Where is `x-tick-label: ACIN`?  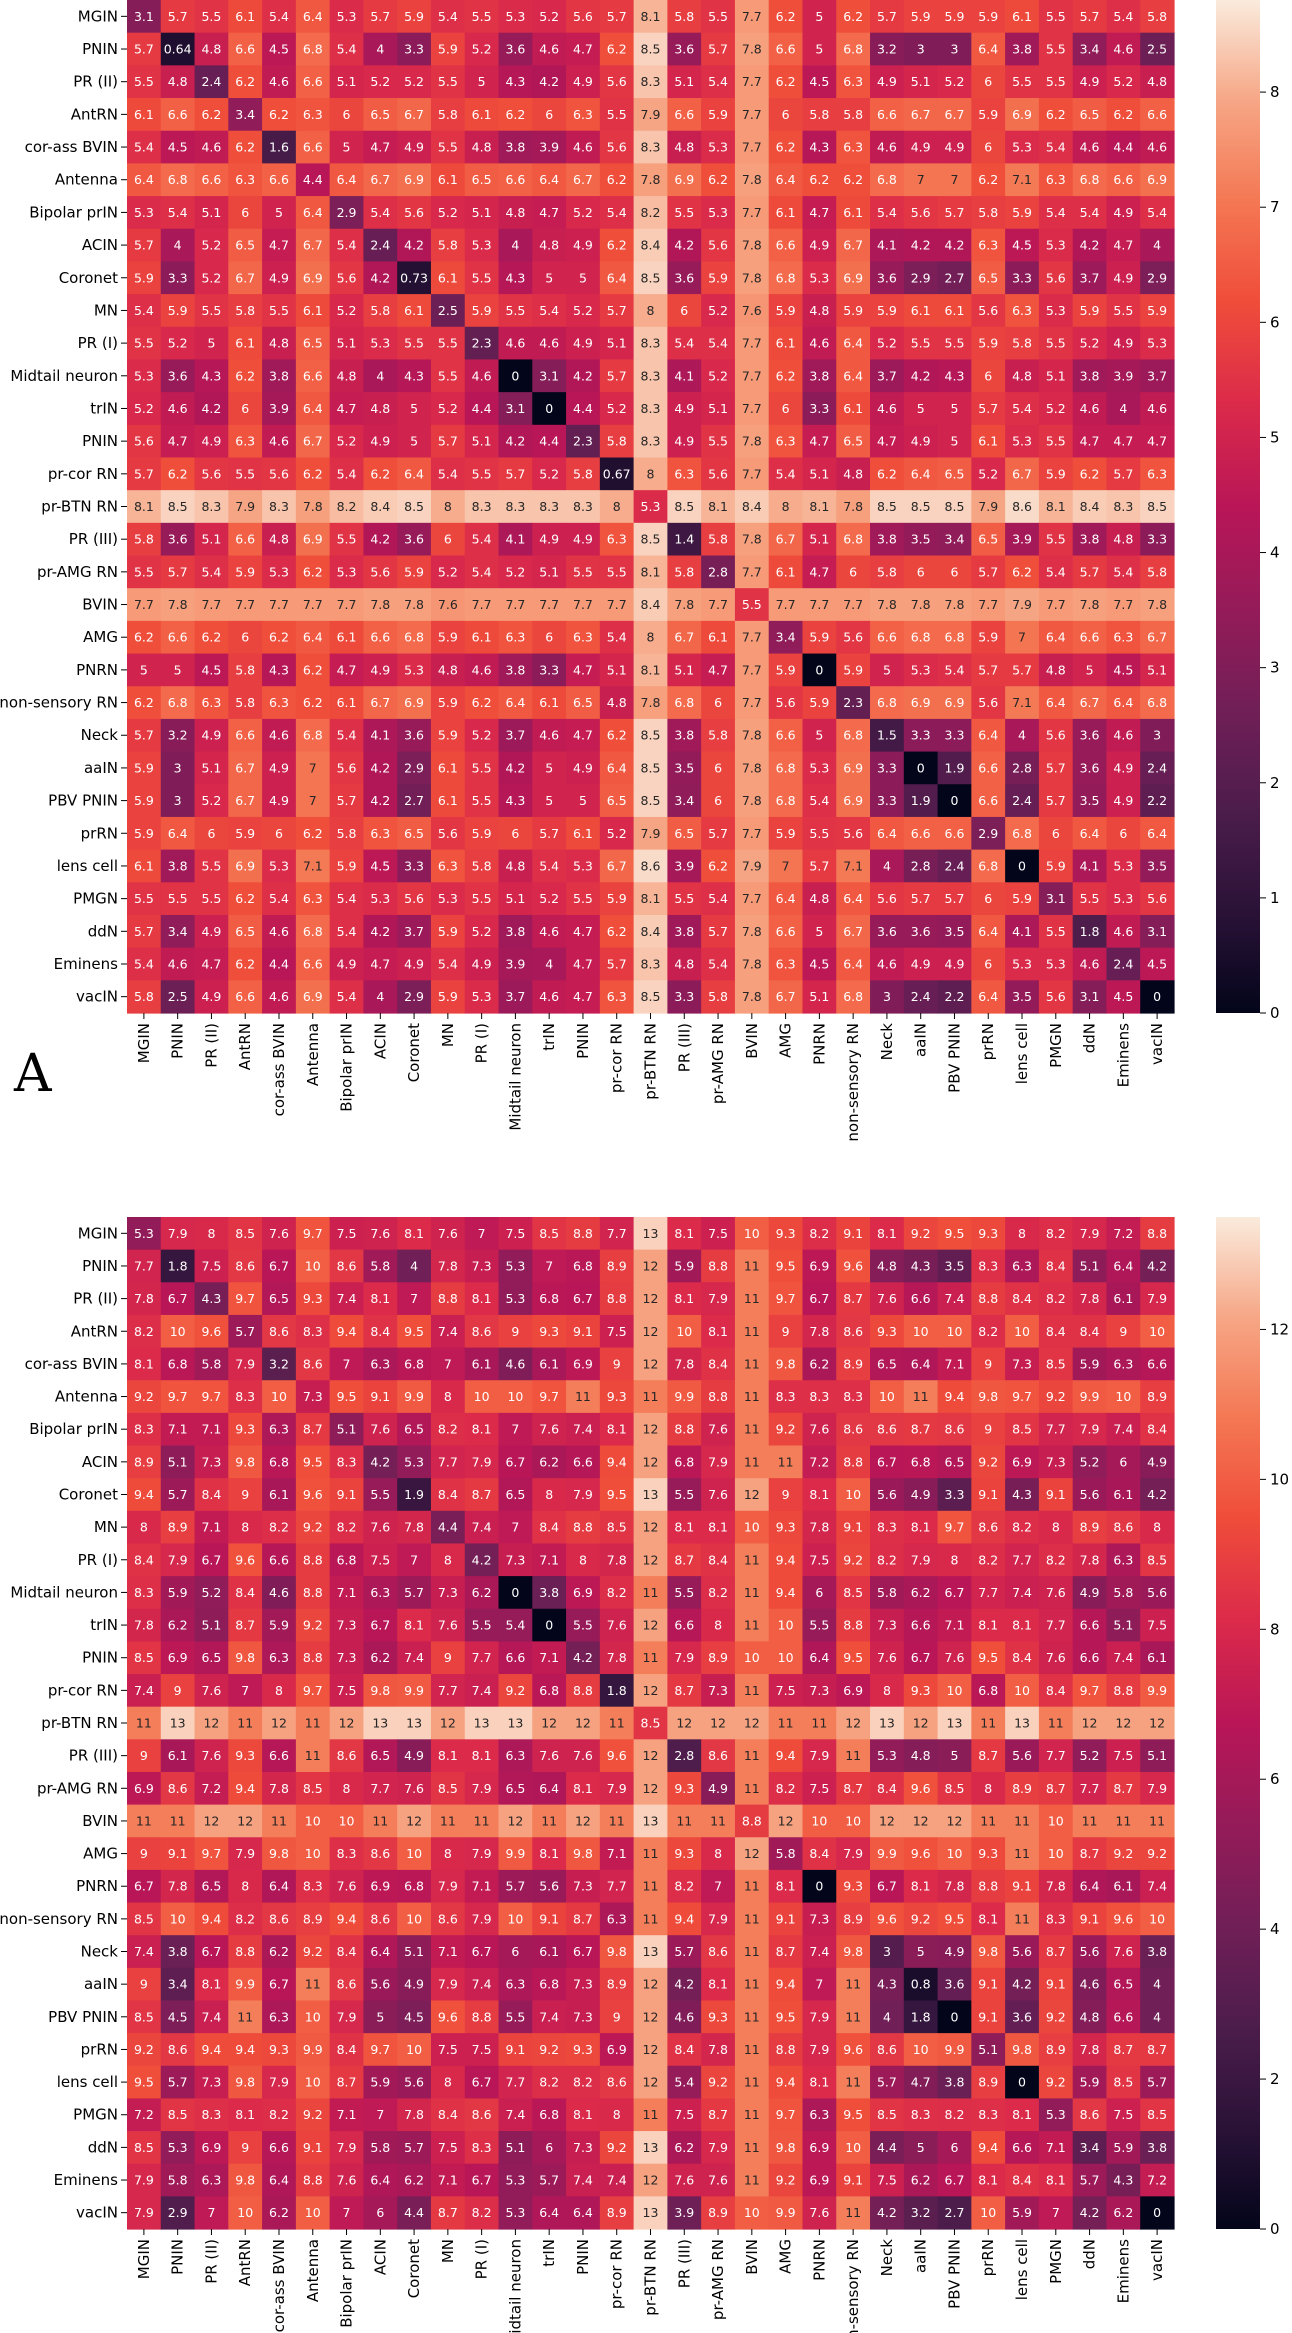 x-tick-label: ACIN is located at coordinates (380, 2257).